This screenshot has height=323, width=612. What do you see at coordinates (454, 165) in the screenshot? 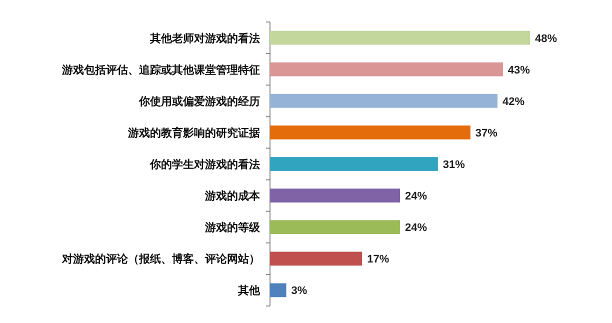
I see `data-label: 31%` at bounding box center [454, 165].